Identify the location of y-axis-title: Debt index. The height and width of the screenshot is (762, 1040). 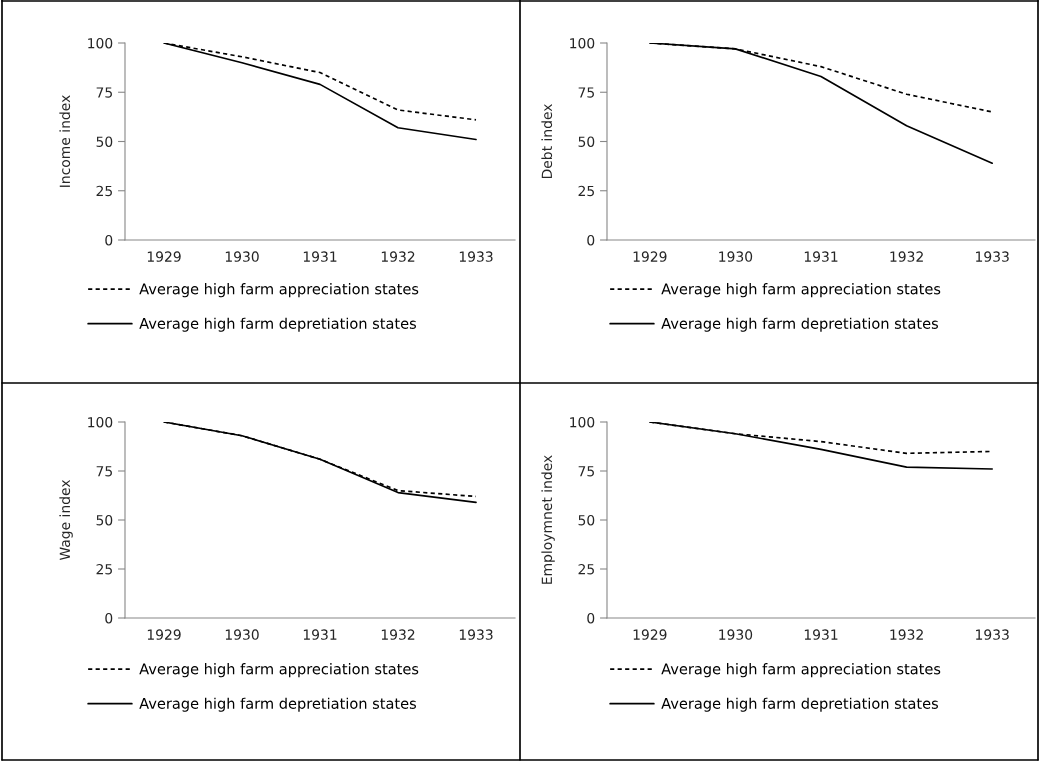
(547, 141).